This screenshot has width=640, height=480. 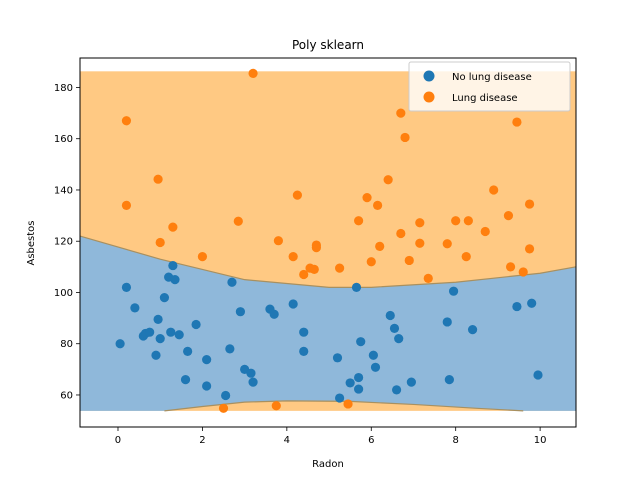 I want to click on x-tick-label: 2, so click(x=202, y=440).